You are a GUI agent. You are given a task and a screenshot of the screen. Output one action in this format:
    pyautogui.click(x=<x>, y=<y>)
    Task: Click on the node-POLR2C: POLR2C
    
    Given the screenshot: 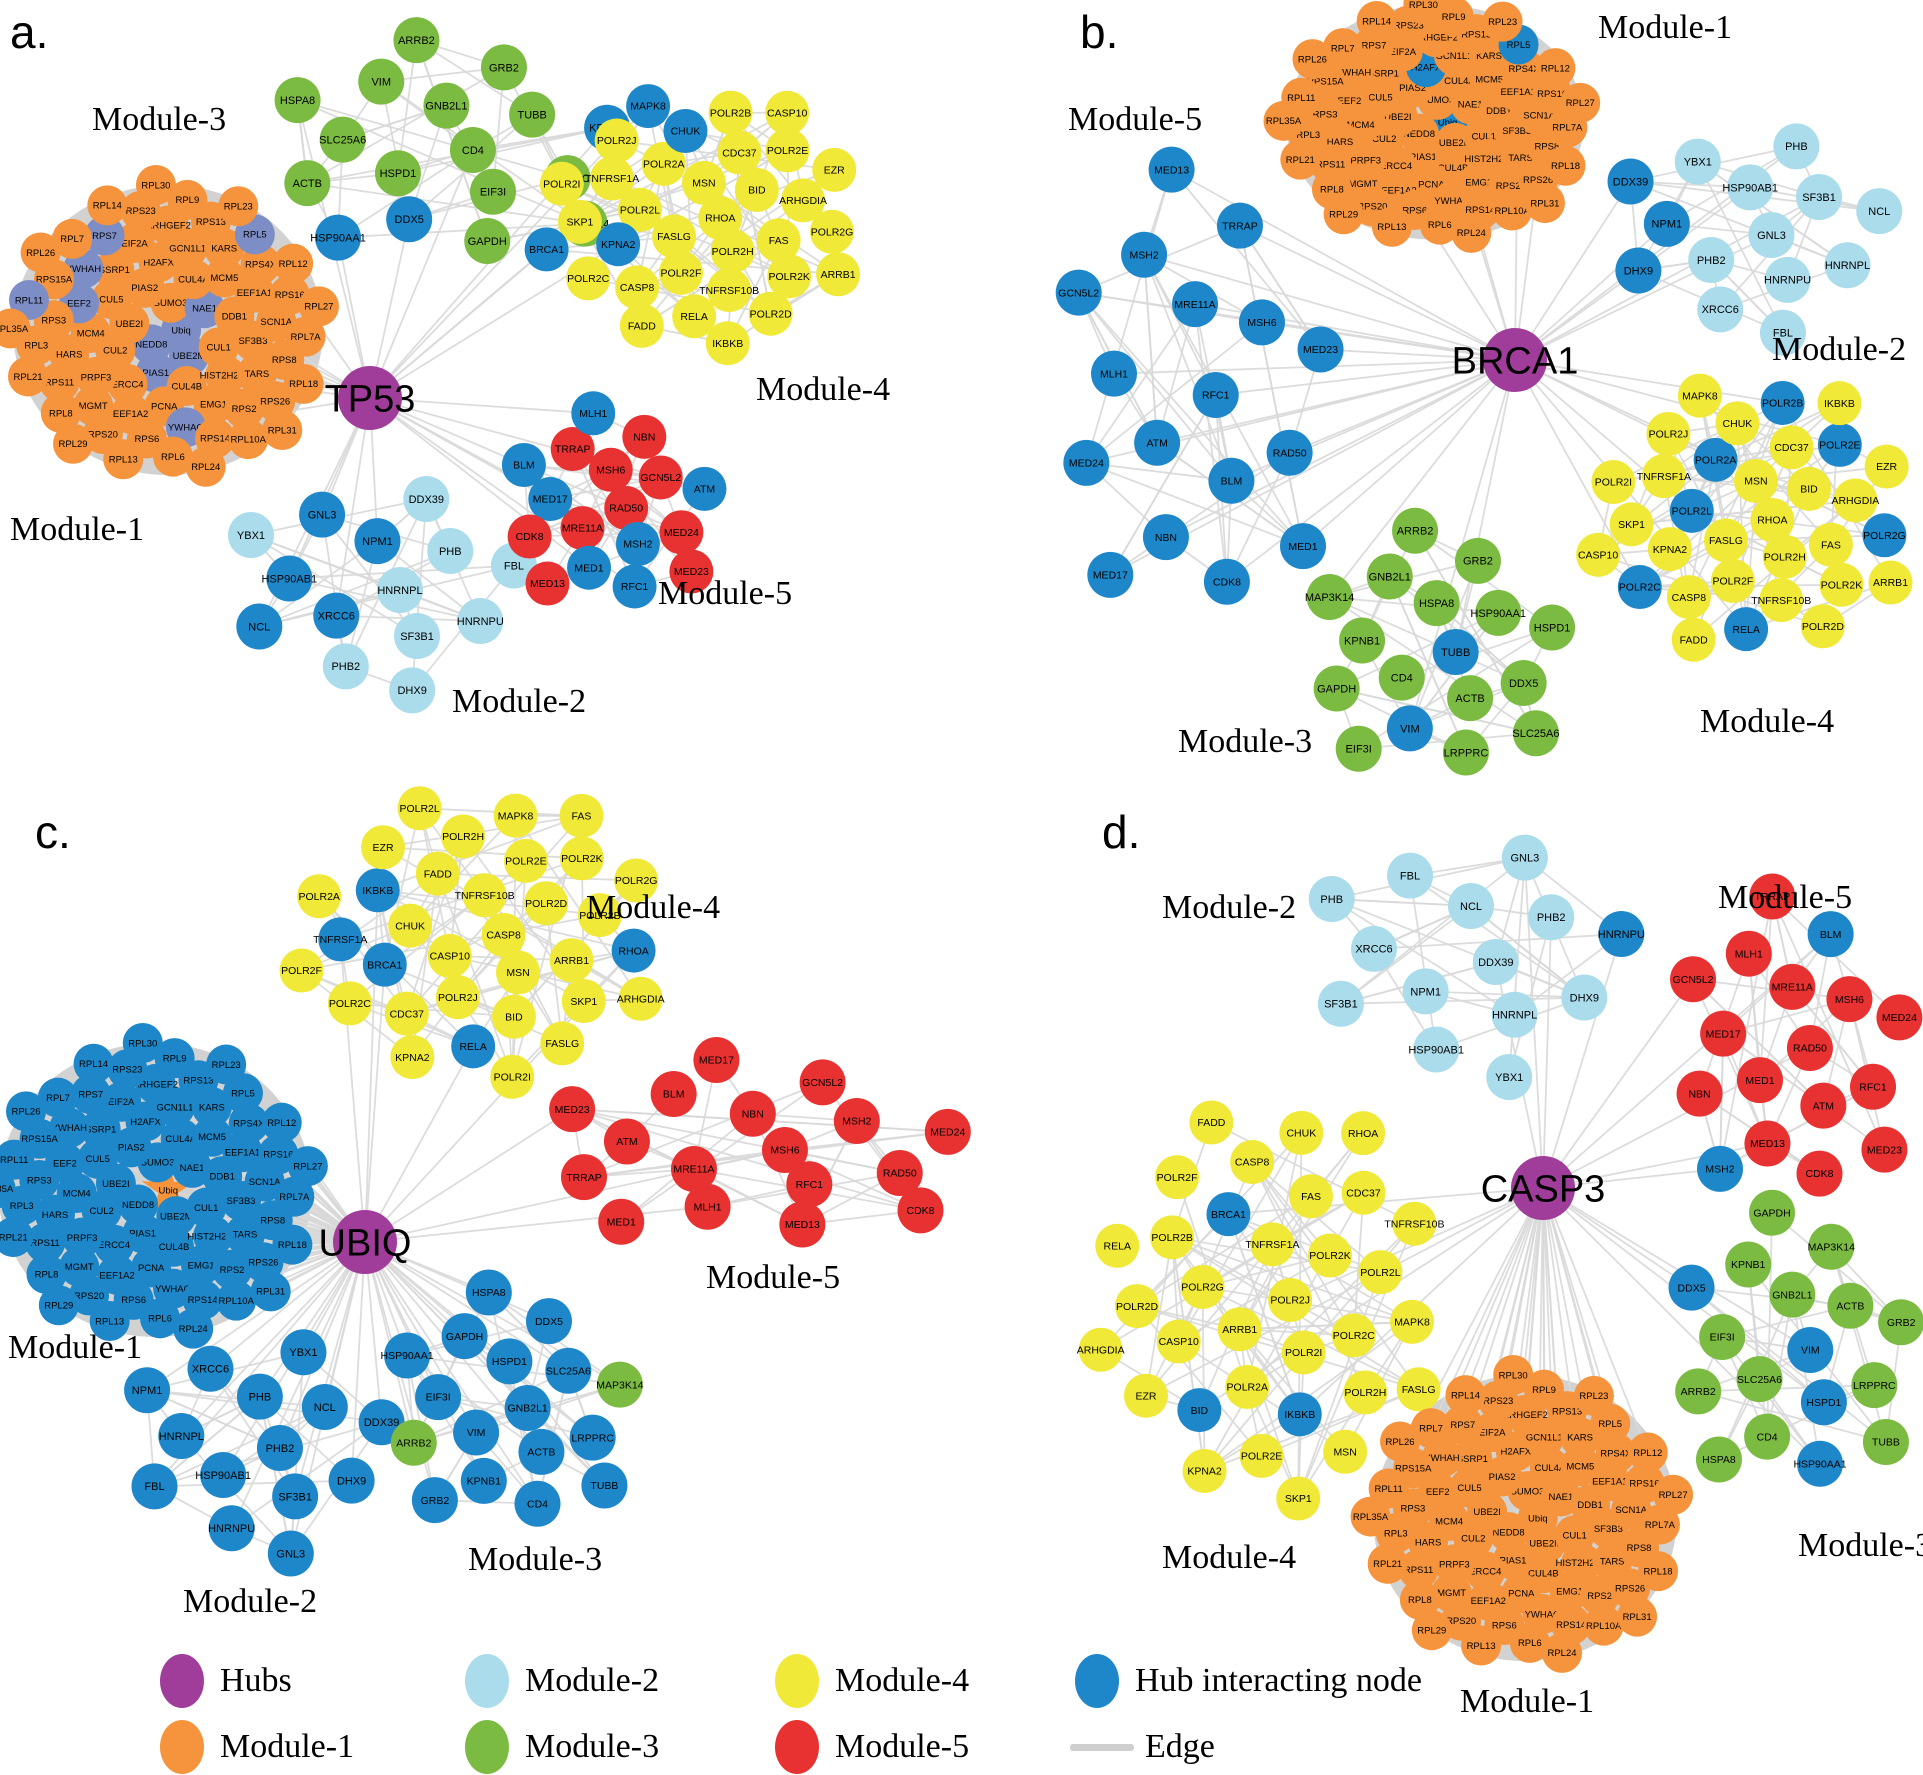 What is the action you would take?
    pyautogui.click(x=1639, y=587)
    